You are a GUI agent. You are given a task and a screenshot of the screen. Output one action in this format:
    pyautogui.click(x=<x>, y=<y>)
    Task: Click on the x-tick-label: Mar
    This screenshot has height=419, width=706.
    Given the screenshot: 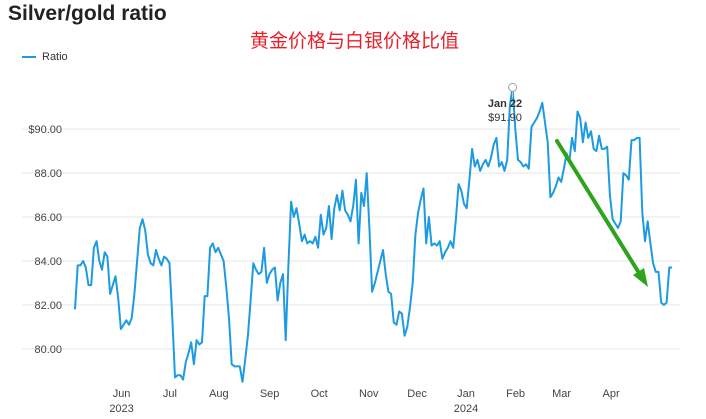 What is the action you would take?
    pyautogui.click(x=561, y=394)
    